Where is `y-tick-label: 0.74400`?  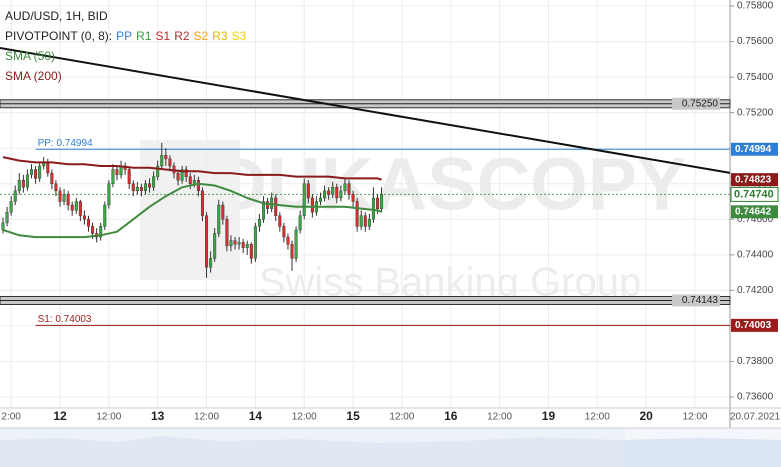 y-tick-label: 0.74400 is located at coordinates (755, 254).